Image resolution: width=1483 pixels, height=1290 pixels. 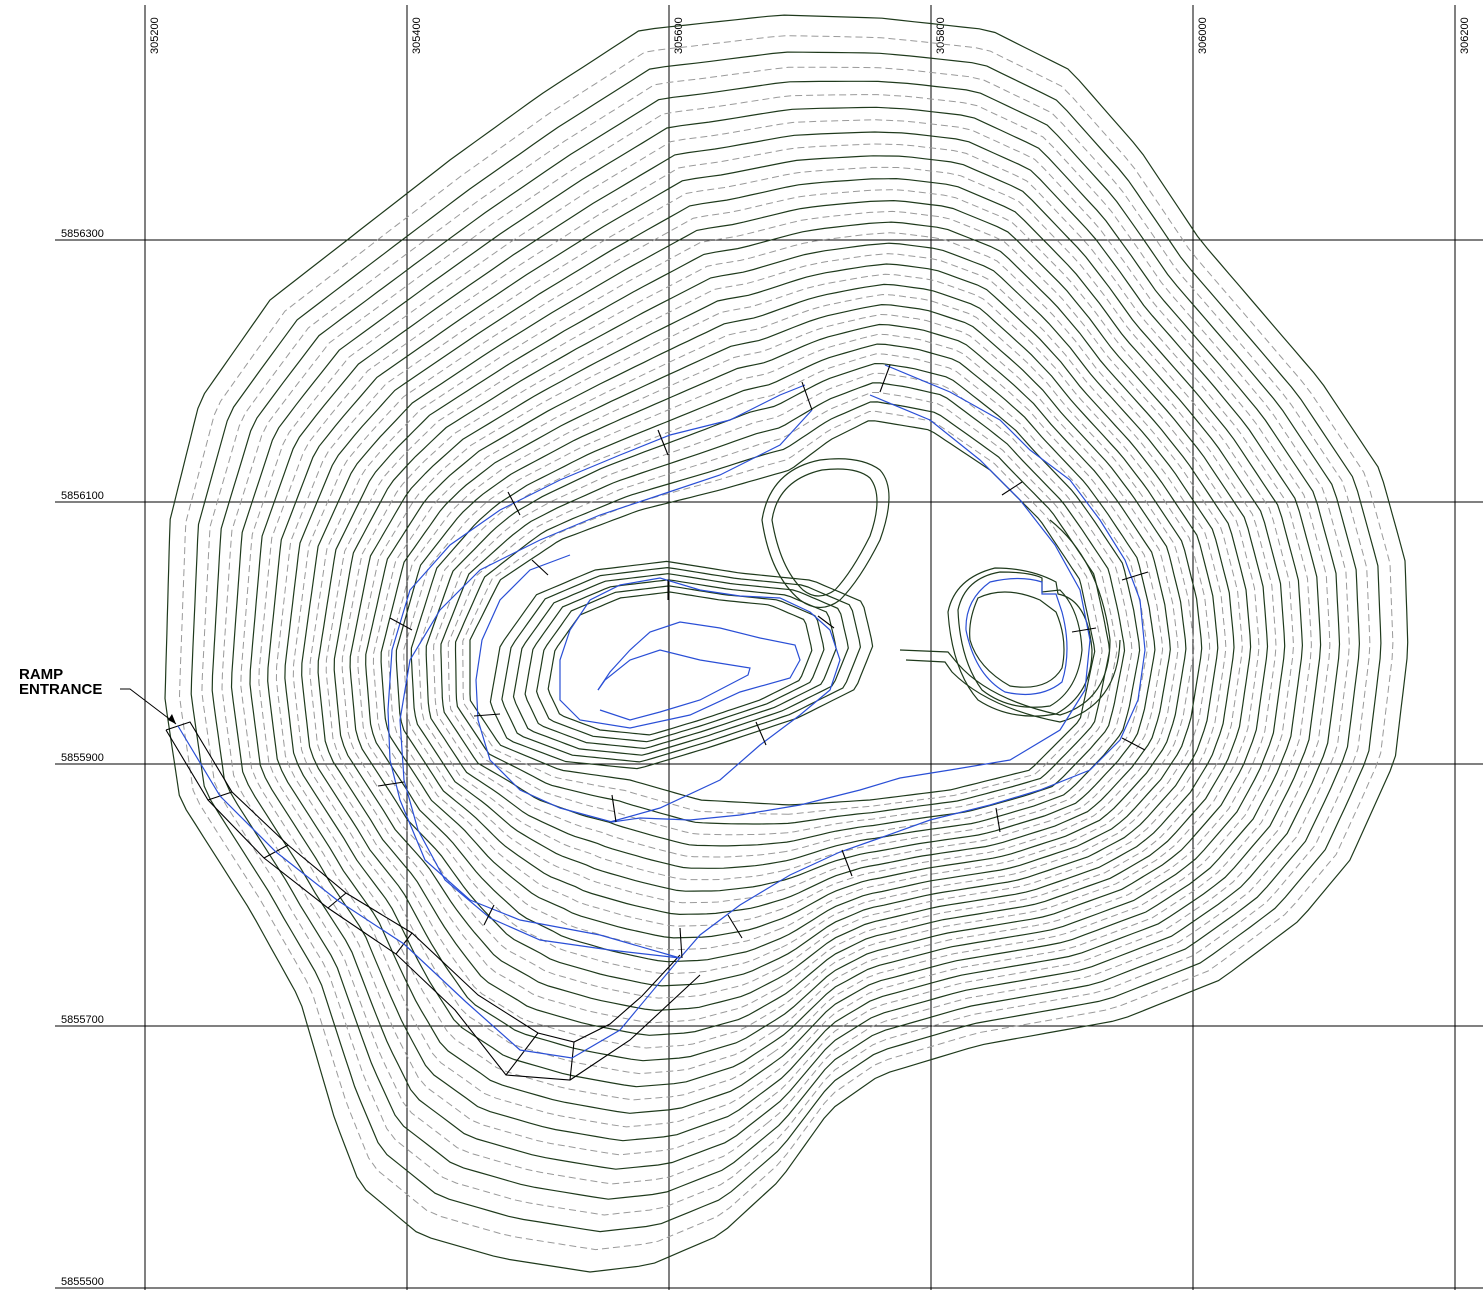 What do you see at coordinates (941, 35) in the screenshot?
I see `easting-label: 305800` at bounding box center [941, 35].